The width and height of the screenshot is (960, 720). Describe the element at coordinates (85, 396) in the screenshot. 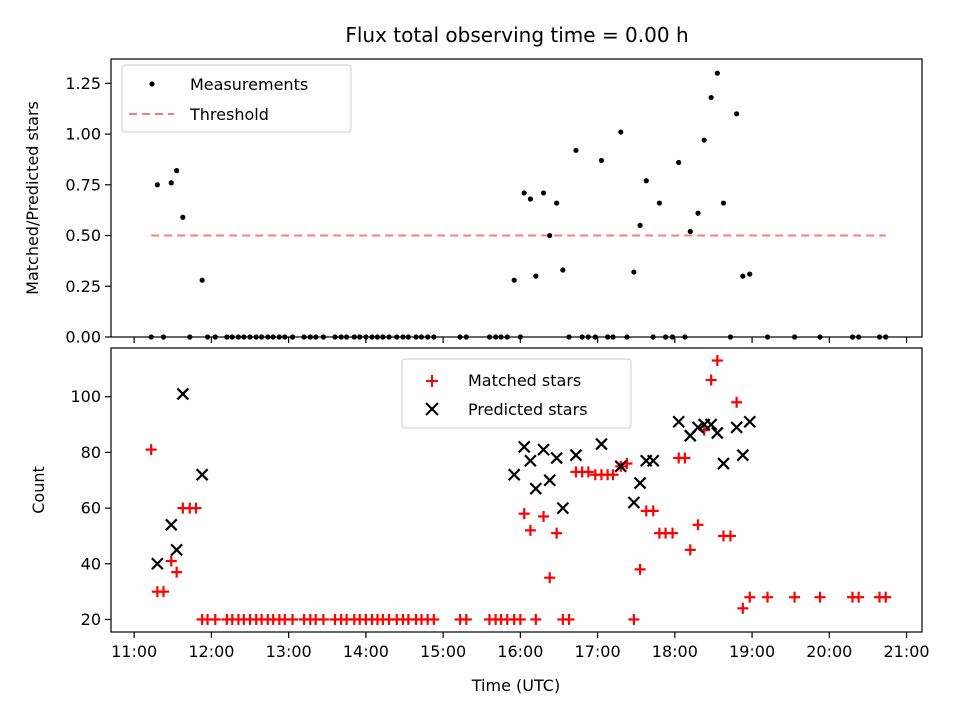

I see `y-tick-label: 100` at that location.